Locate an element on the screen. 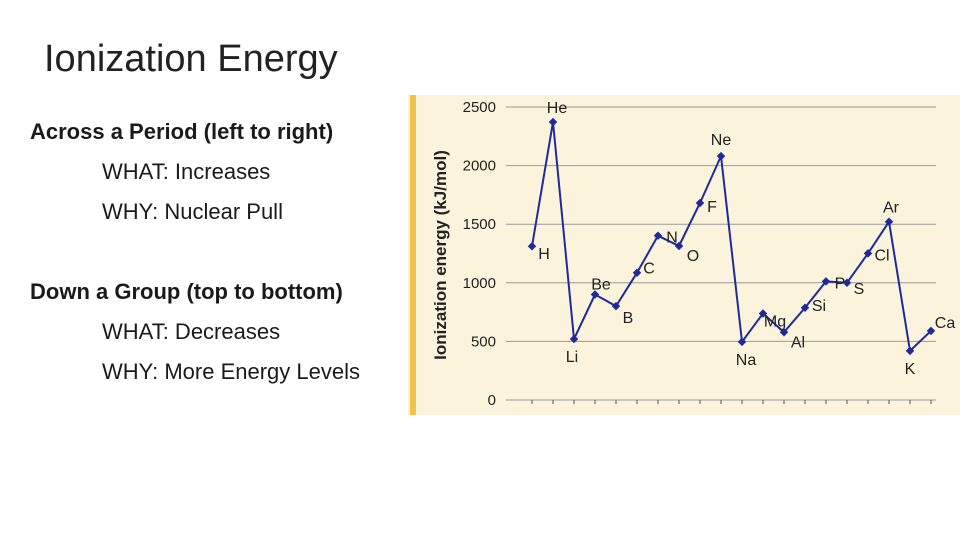  data-label-Ar: Ar is located at coordinates (891, 208).